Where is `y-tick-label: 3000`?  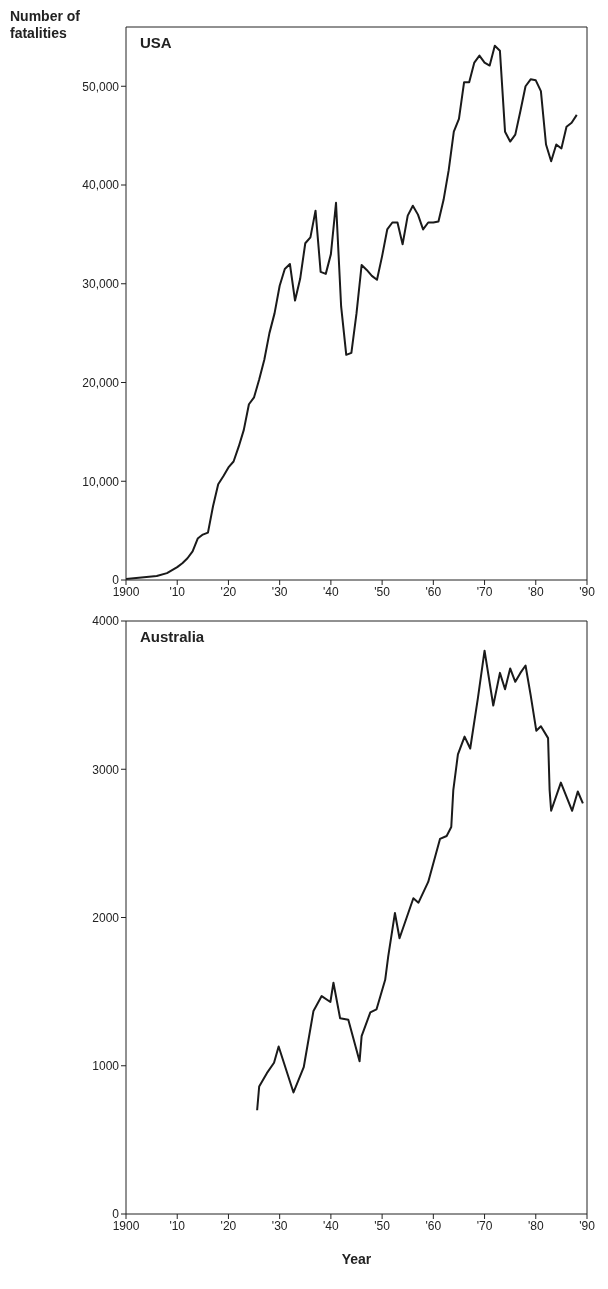 y-tick-label: 3000 is located at coordinates (106, 769).